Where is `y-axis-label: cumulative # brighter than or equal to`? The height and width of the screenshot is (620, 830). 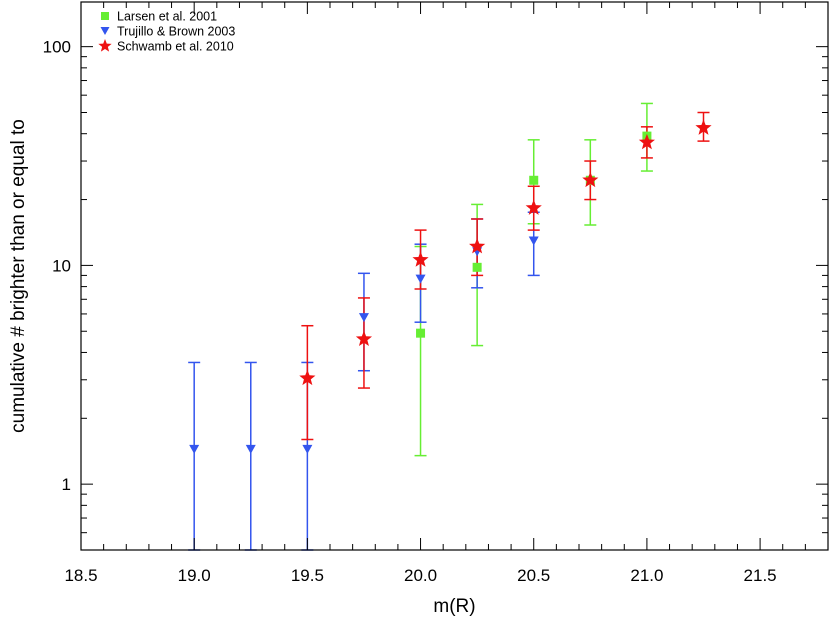
y-axis-label: cumulative # brighter than or equal to is located at coordinates (18, 276).